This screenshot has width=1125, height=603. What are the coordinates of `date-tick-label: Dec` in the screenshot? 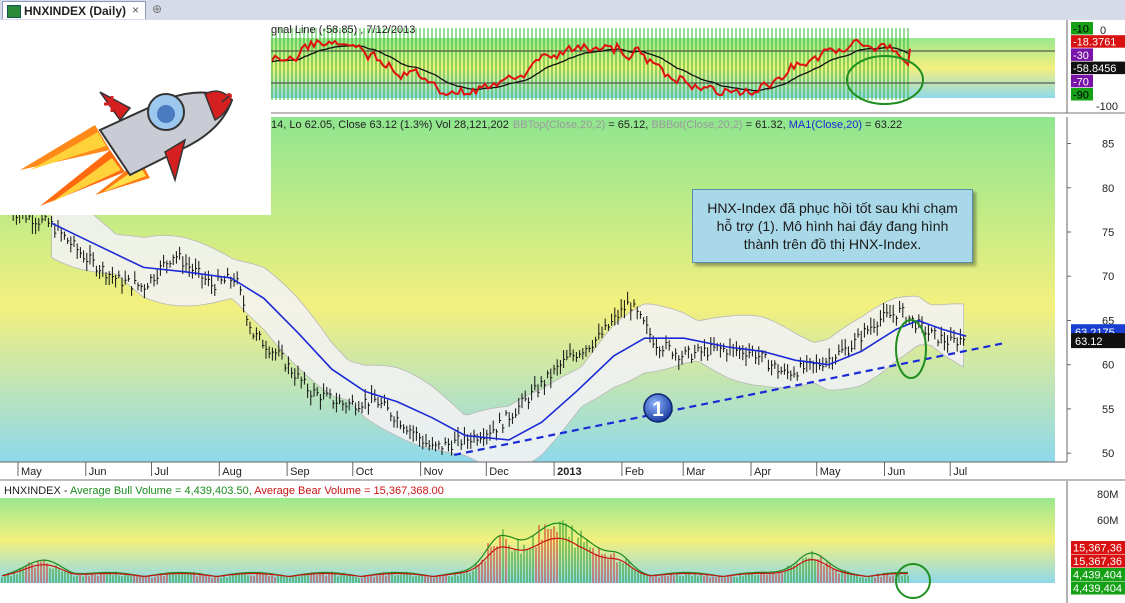 It's located at (499, 472).